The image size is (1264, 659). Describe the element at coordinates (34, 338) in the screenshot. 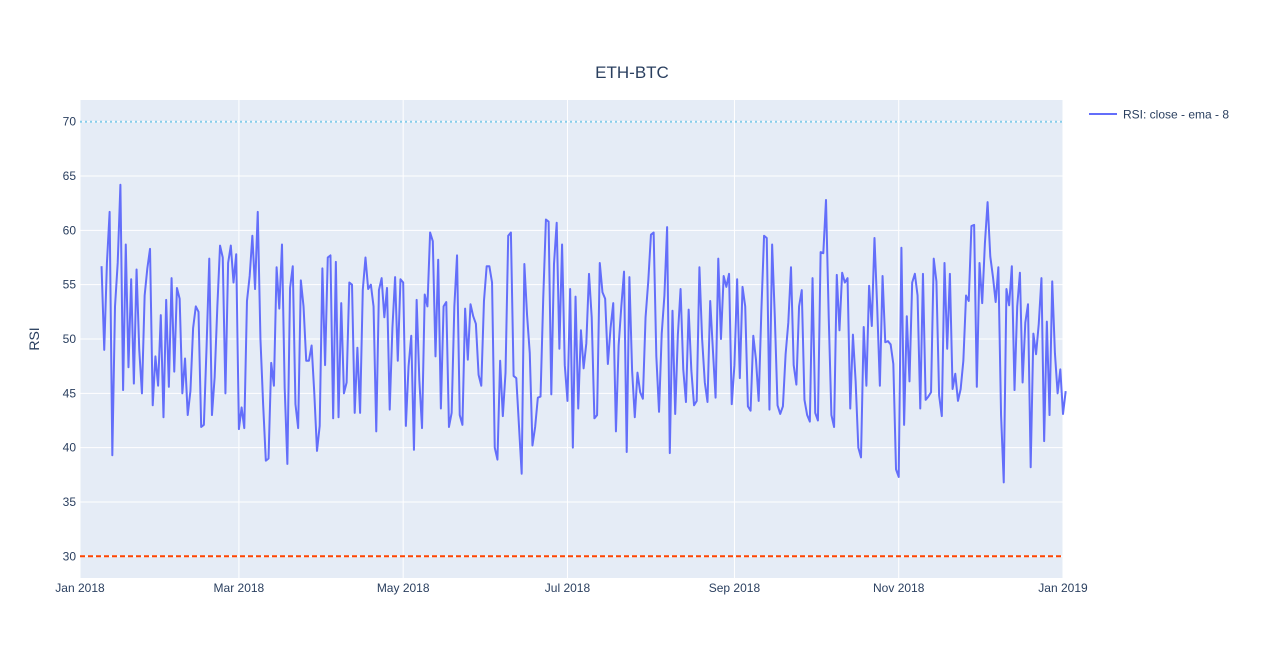

I see `y-axis-title: RSI` at that location.